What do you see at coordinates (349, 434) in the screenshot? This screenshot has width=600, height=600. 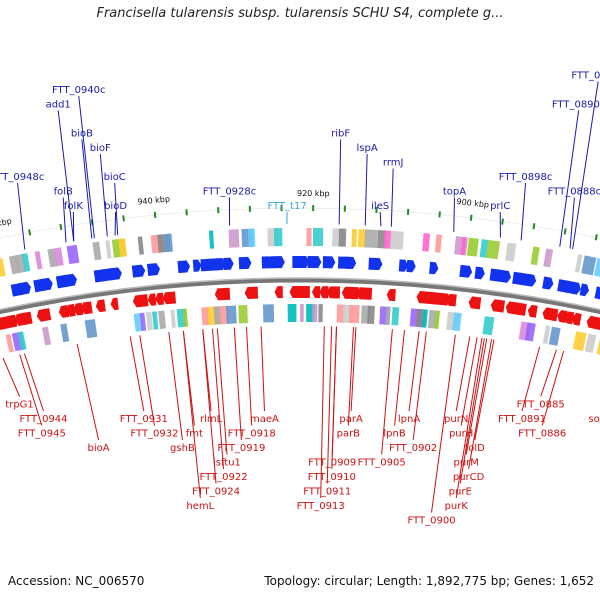 I see `bottom-gene-label: parB` at bounding box center [349, 434].